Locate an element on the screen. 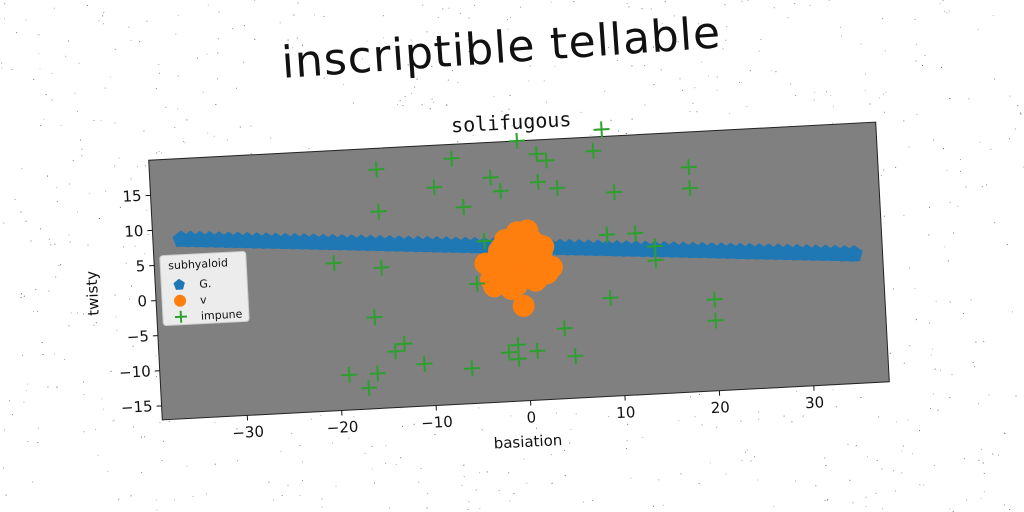 This screenshot has width=1024, height=512. y-tick-label: 10 is located at coordinates (134, 231).